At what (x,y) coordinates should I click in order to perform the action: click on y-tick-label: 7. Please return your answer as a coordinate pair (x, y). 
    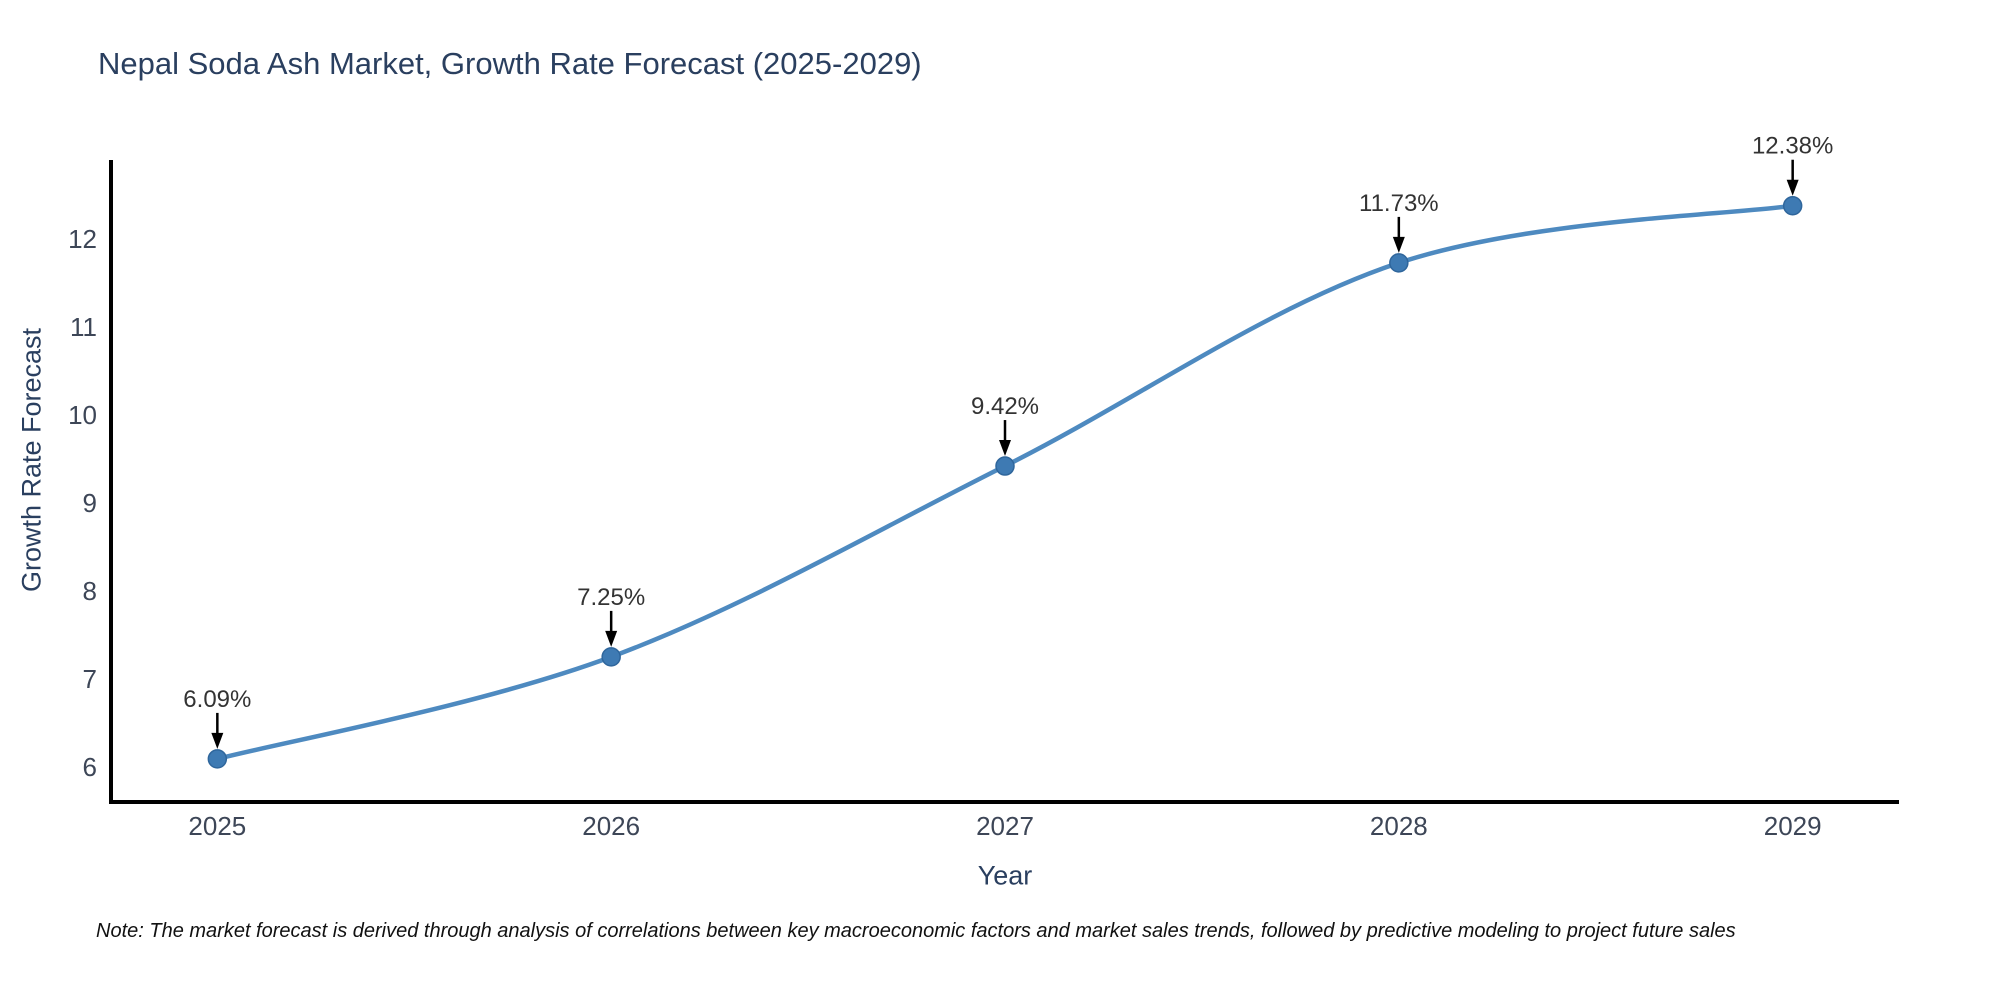
    Looking at the image, I should click on (90, 679).